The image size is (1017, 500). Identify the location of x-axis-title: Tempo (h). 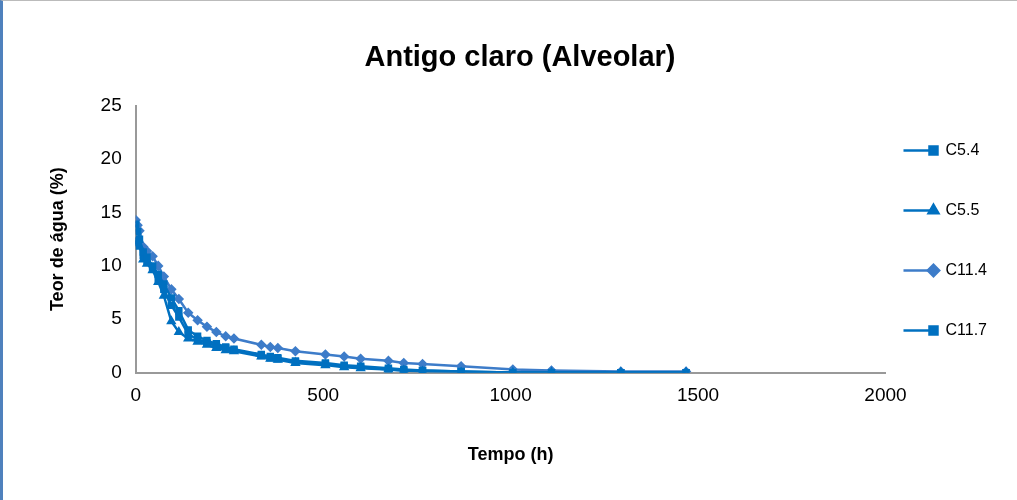
(510, 454).